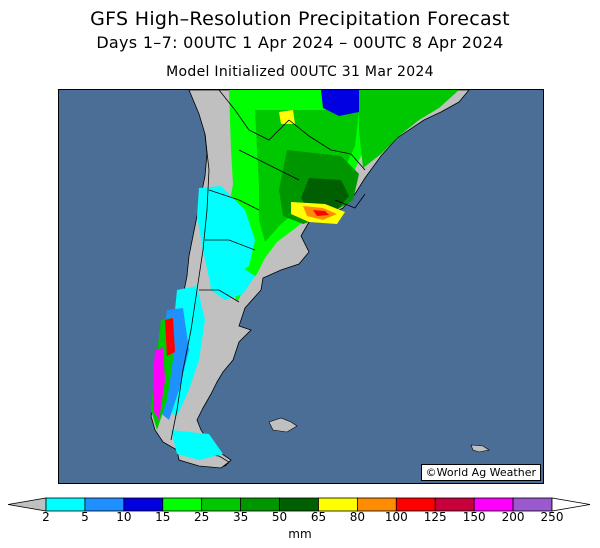  Describe the element at coordinates (159, 384) in the screenshot. I see `precip-andes-max` at that location.